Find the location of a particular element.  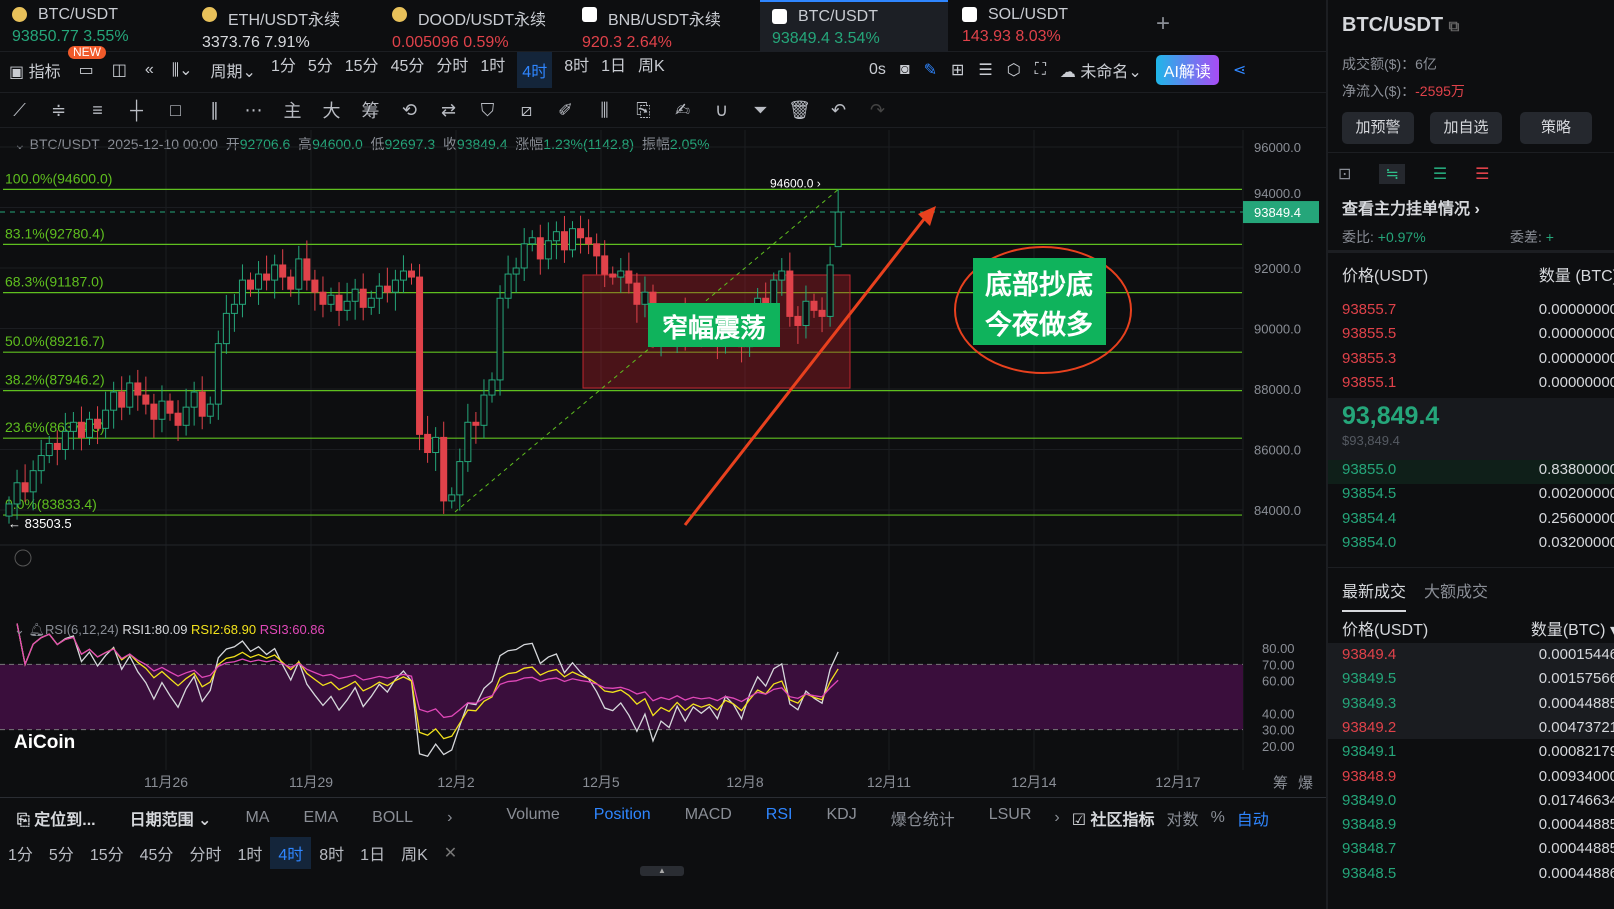

sub-indicator-1: Position is located at coordinates (622, 814).